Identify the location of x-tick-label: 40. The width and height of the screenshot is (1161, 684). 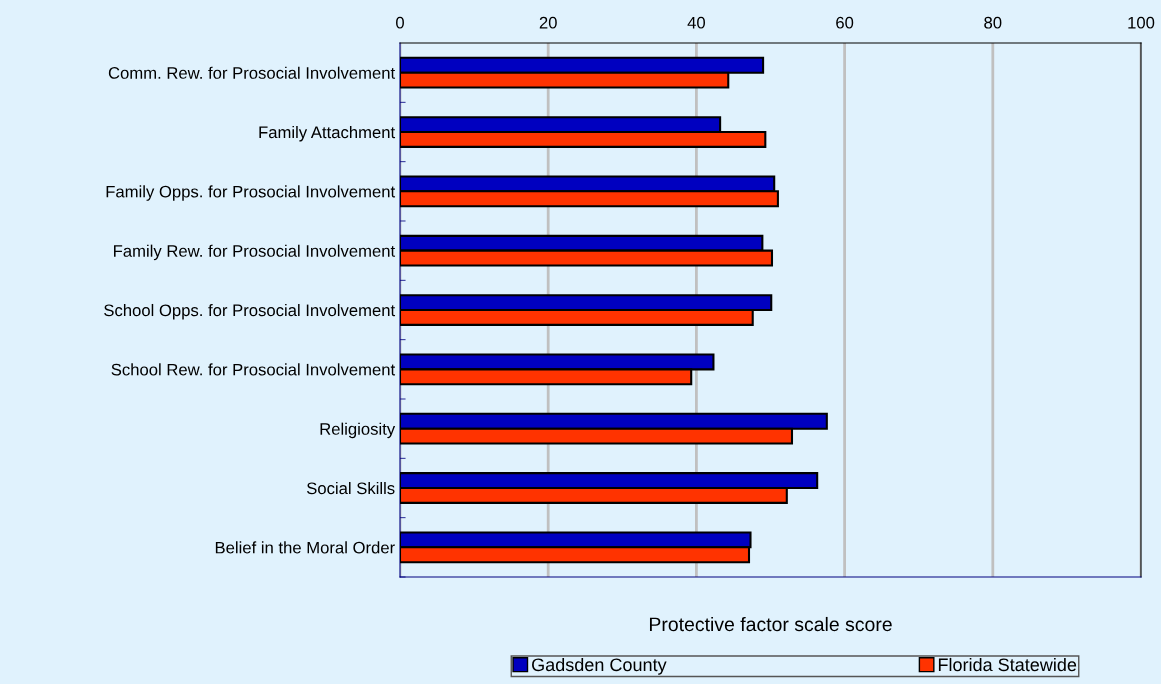
(696, 22).